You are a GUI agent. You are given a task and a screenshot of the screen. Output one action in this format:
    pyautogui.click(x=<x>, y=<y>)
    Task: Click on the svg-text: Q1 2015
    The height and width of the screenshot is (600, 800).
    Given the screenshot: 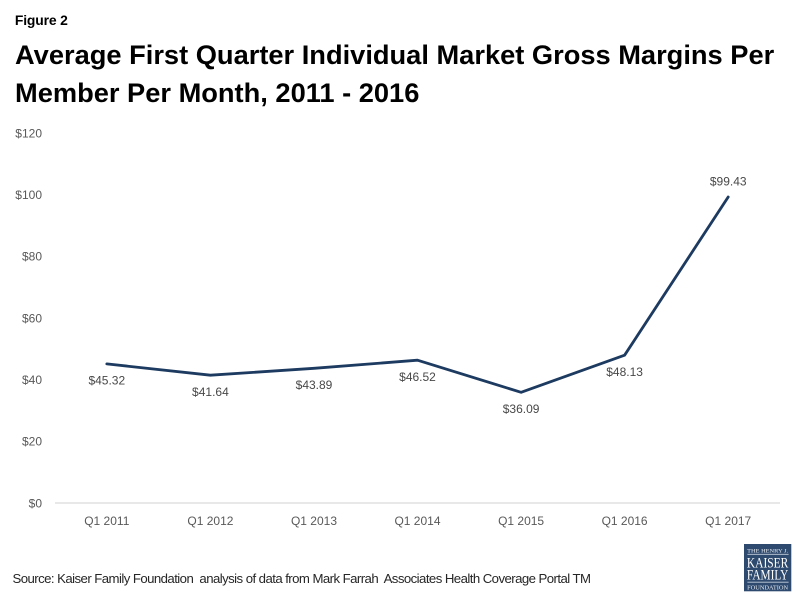 What is the action you would take?
    pyautogui.click(x=521, y=521)
    